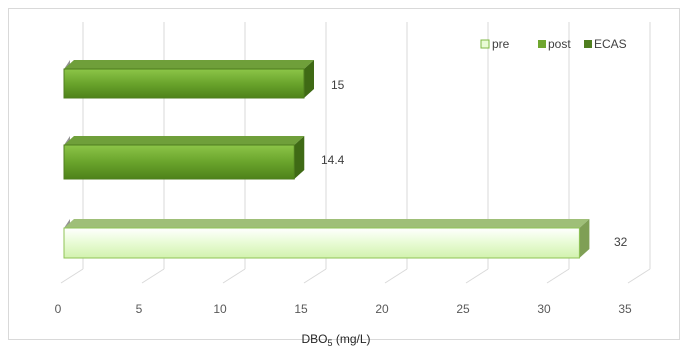 The height and width of the screenshot is (350, 689). I want to click on bar-ecas, so click(188, 79).